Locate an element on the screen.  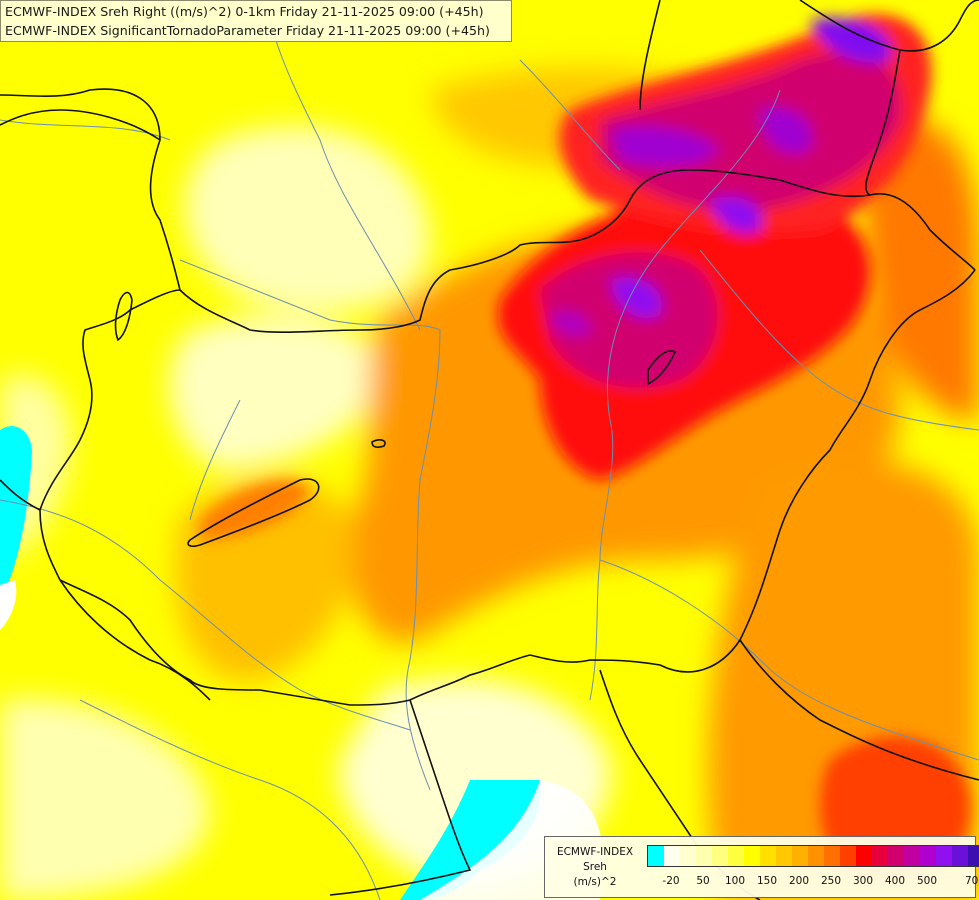
legend-tick-1: 50 is located at coordinates (703, 881).